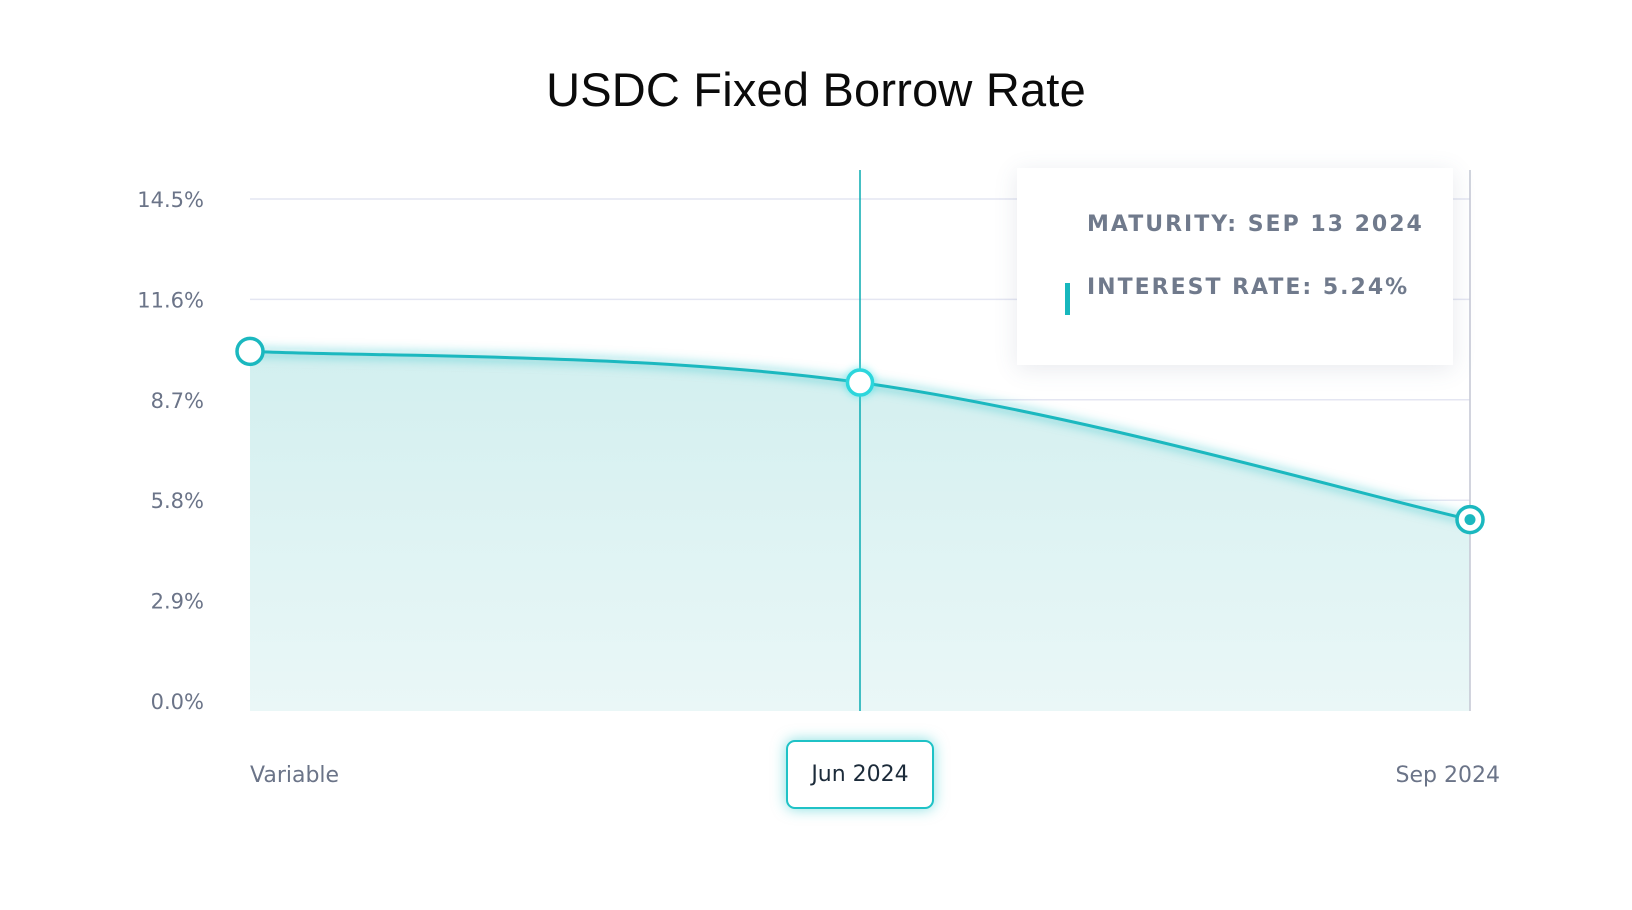 Image resolution: width=1632 pixels, height=910 pixels. I want to click on y-tick-label: 5.8%, so click(177, 501).